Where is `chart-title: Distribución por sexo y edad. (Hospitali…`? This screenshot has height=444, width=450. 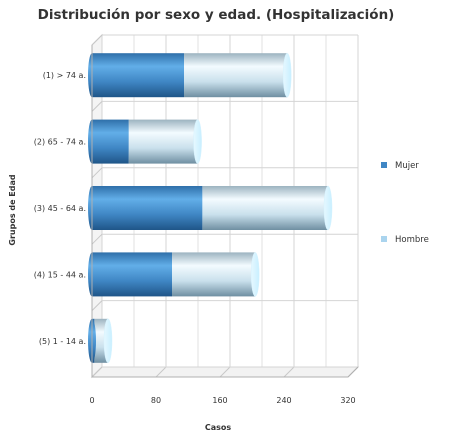
chart-title: Distribución por sexo y edad. (Hospitali… is located at coordinates (216, 15).